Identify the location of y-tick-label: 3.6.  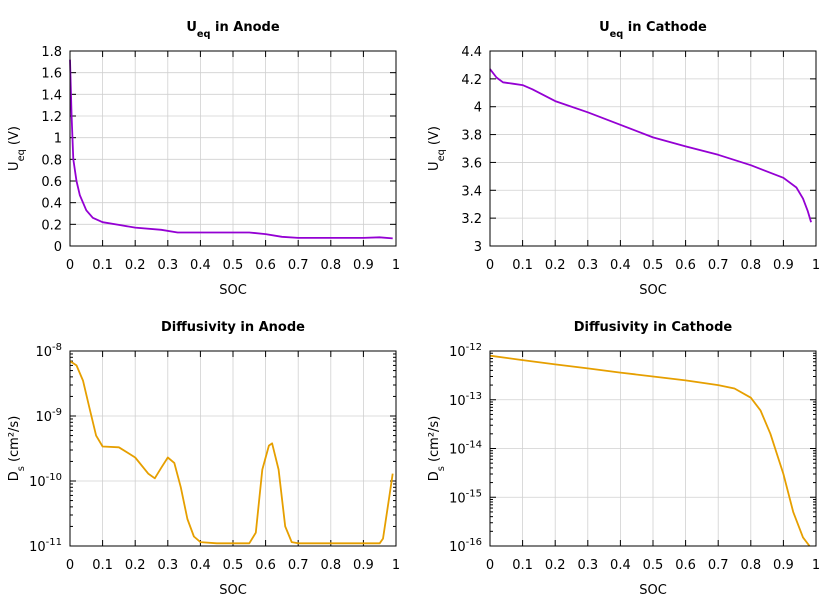
(471, 163).